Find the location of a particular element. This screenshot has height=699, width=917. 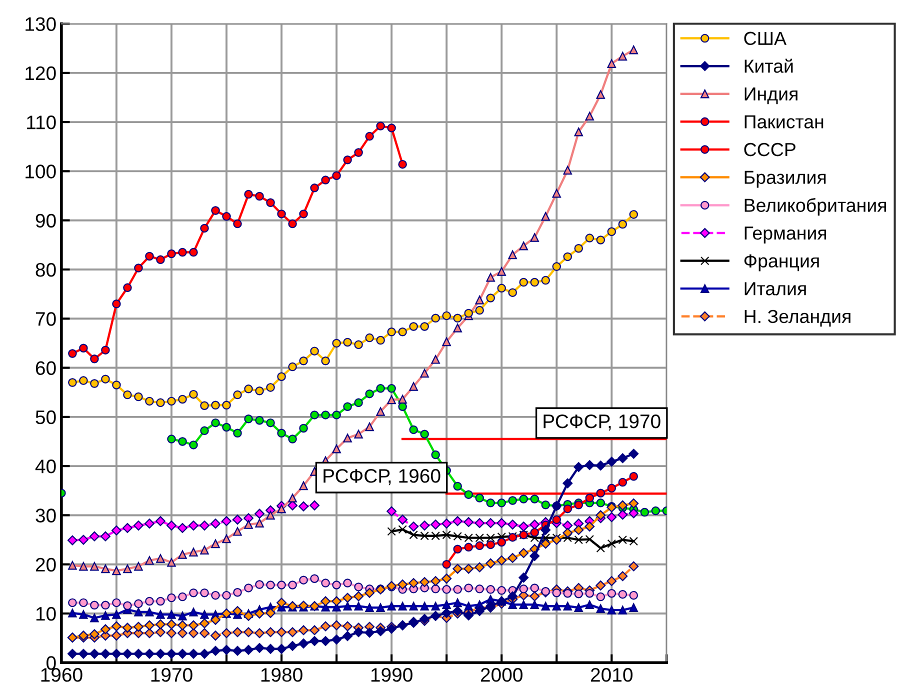

legend-label: Великобритания is located at coordinates (815, 207).